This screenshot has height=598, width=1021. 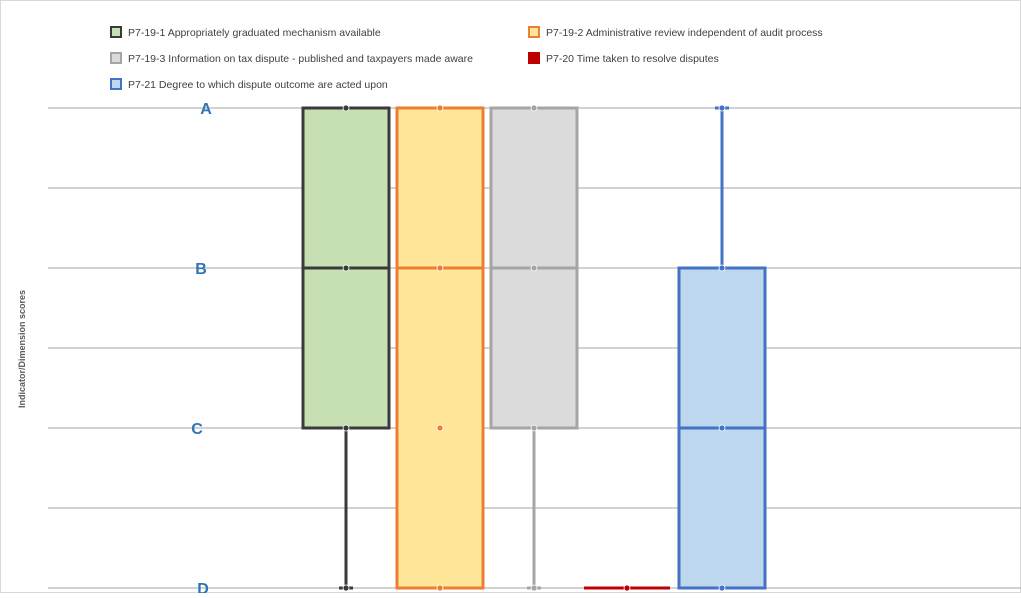 I want to click on y-tick-label: B, so click(x=201, y=269).